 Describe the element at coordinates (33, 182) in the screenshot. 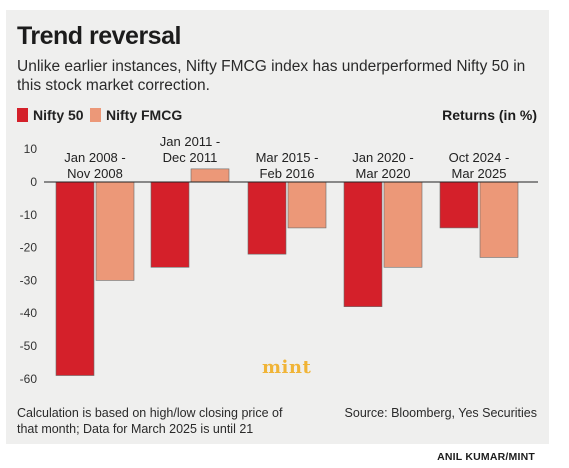

I see `y-tick-label: 0` at that location.